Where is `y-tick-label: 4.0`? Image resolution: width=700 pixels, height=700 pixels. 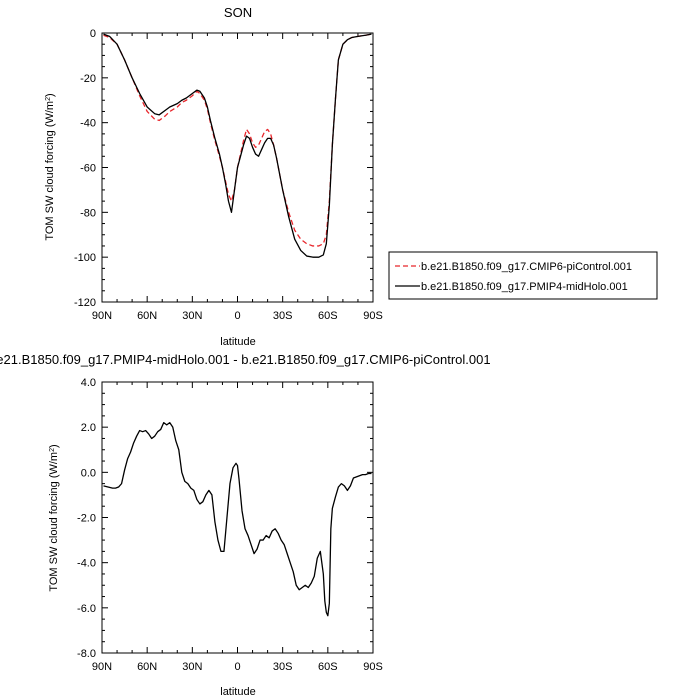 y-tick-label: 4.0 is located at coordinates (88, 383).